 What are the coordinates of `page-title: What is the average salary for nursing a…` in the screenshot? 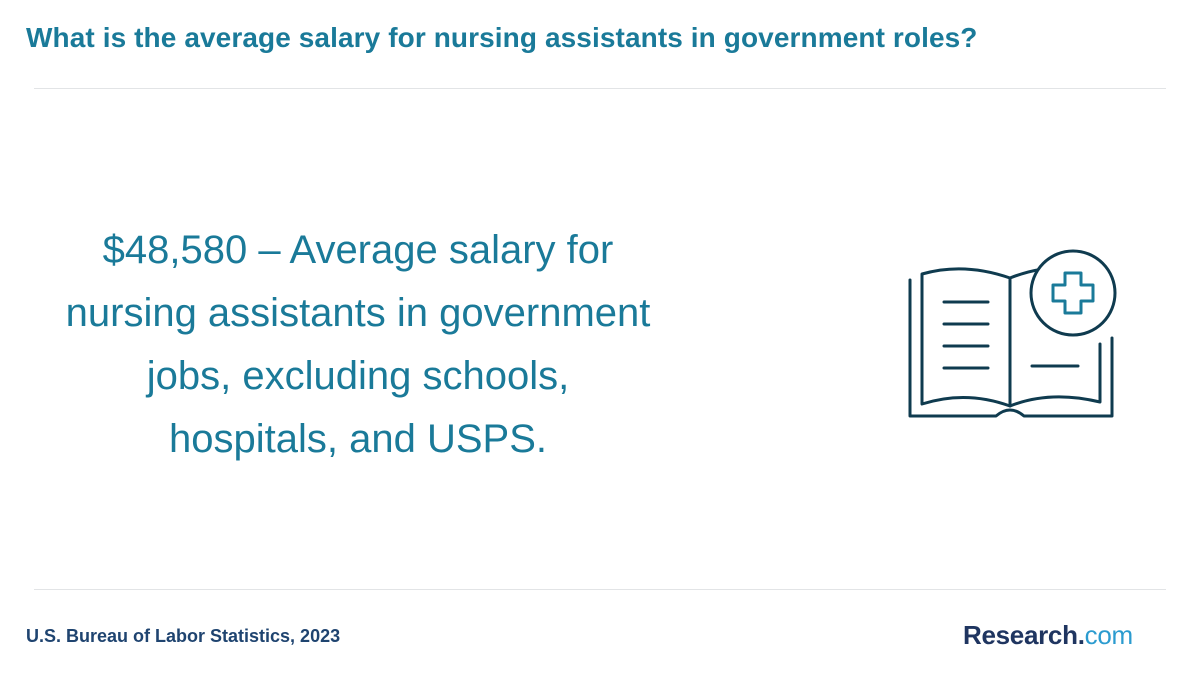 It's located at (502, 37).